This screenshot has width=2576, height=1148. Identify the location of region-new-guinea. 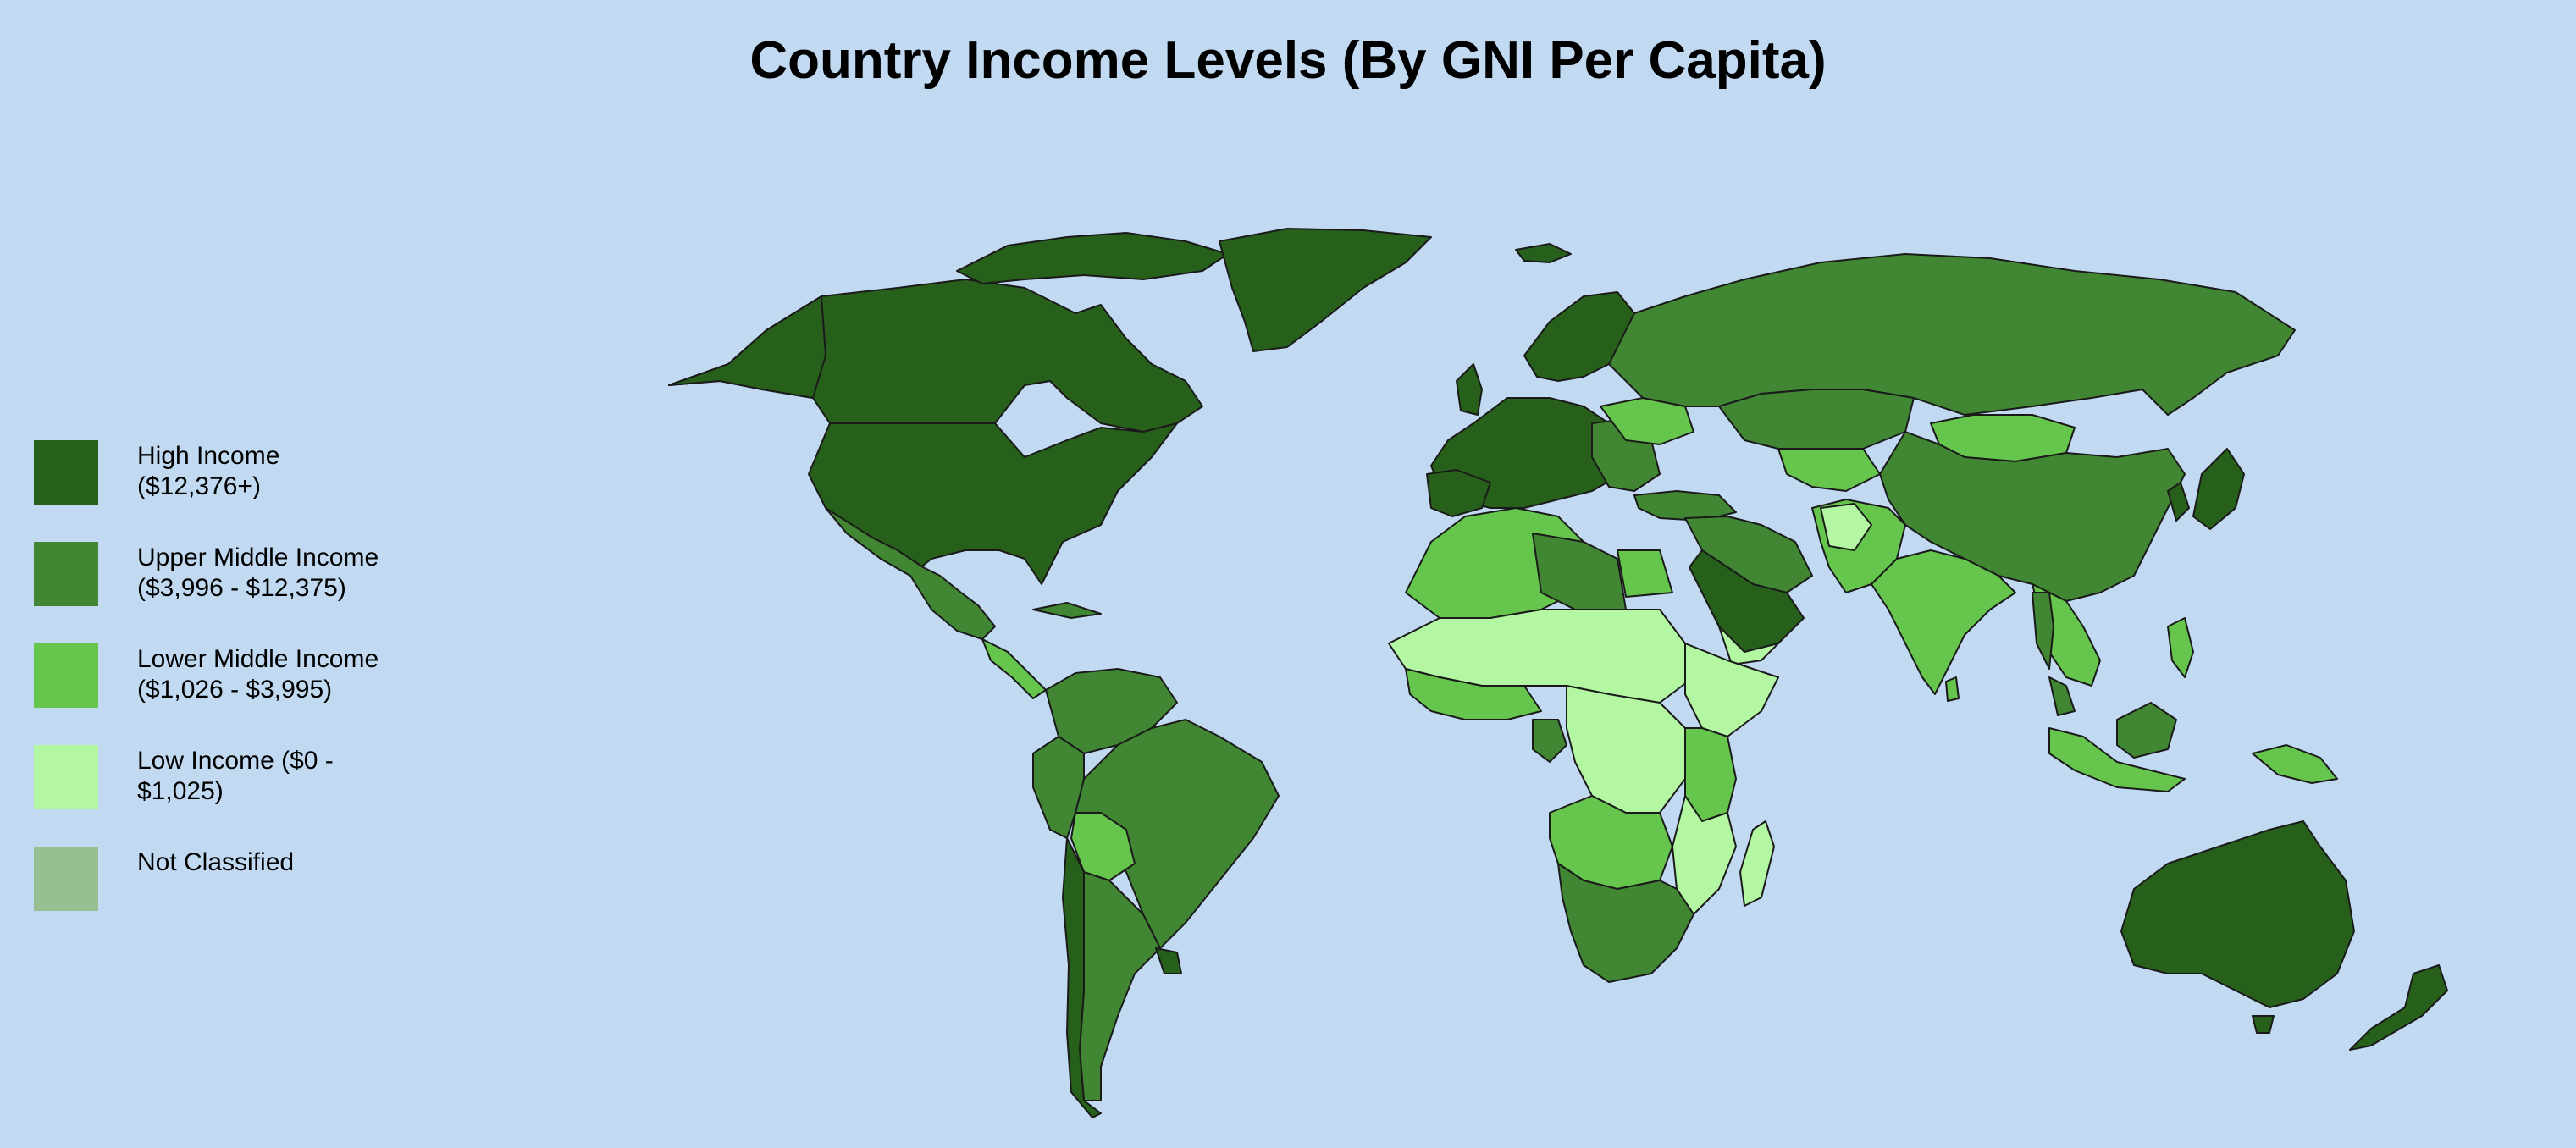
(2295, 764).